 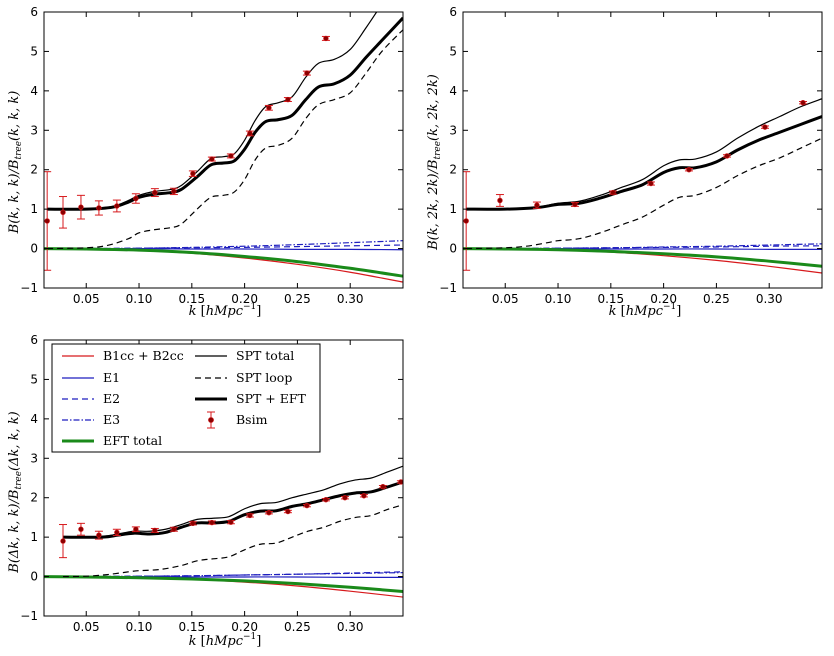 What do you see at coordinates (244, 627) in the screenshot?
I see `x-tick-label: 0.20` at bounding box center [244, 627].